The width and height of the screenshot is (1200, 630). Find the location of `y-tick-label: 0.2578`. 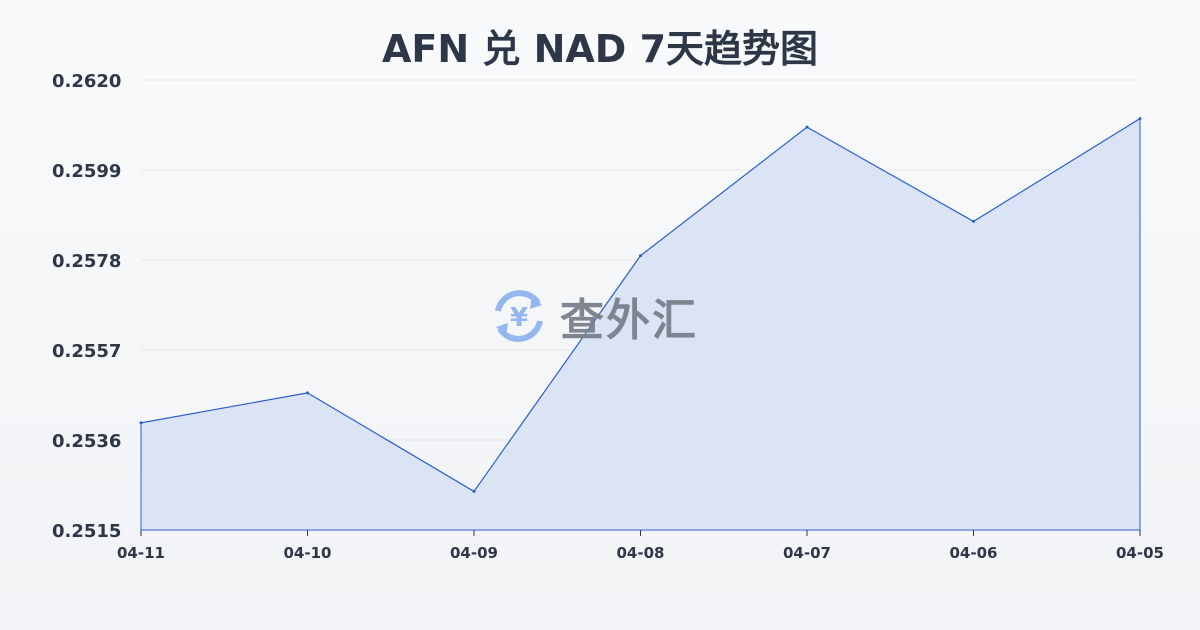

y-tick-label: 0.2578 is located at coordinates (86, 261).